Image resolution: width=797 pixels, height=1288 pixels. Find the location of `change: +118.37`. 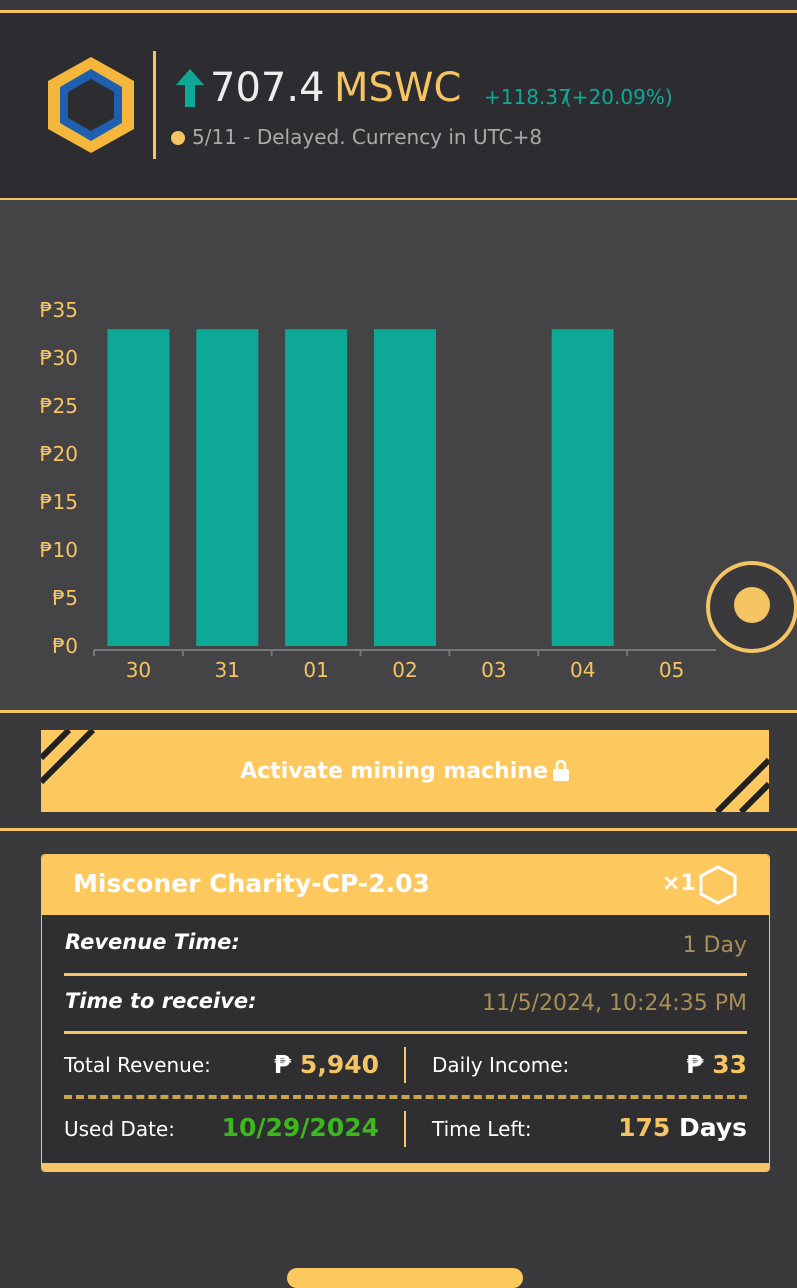

change: +118.37 is located at coordinates (527, 97).